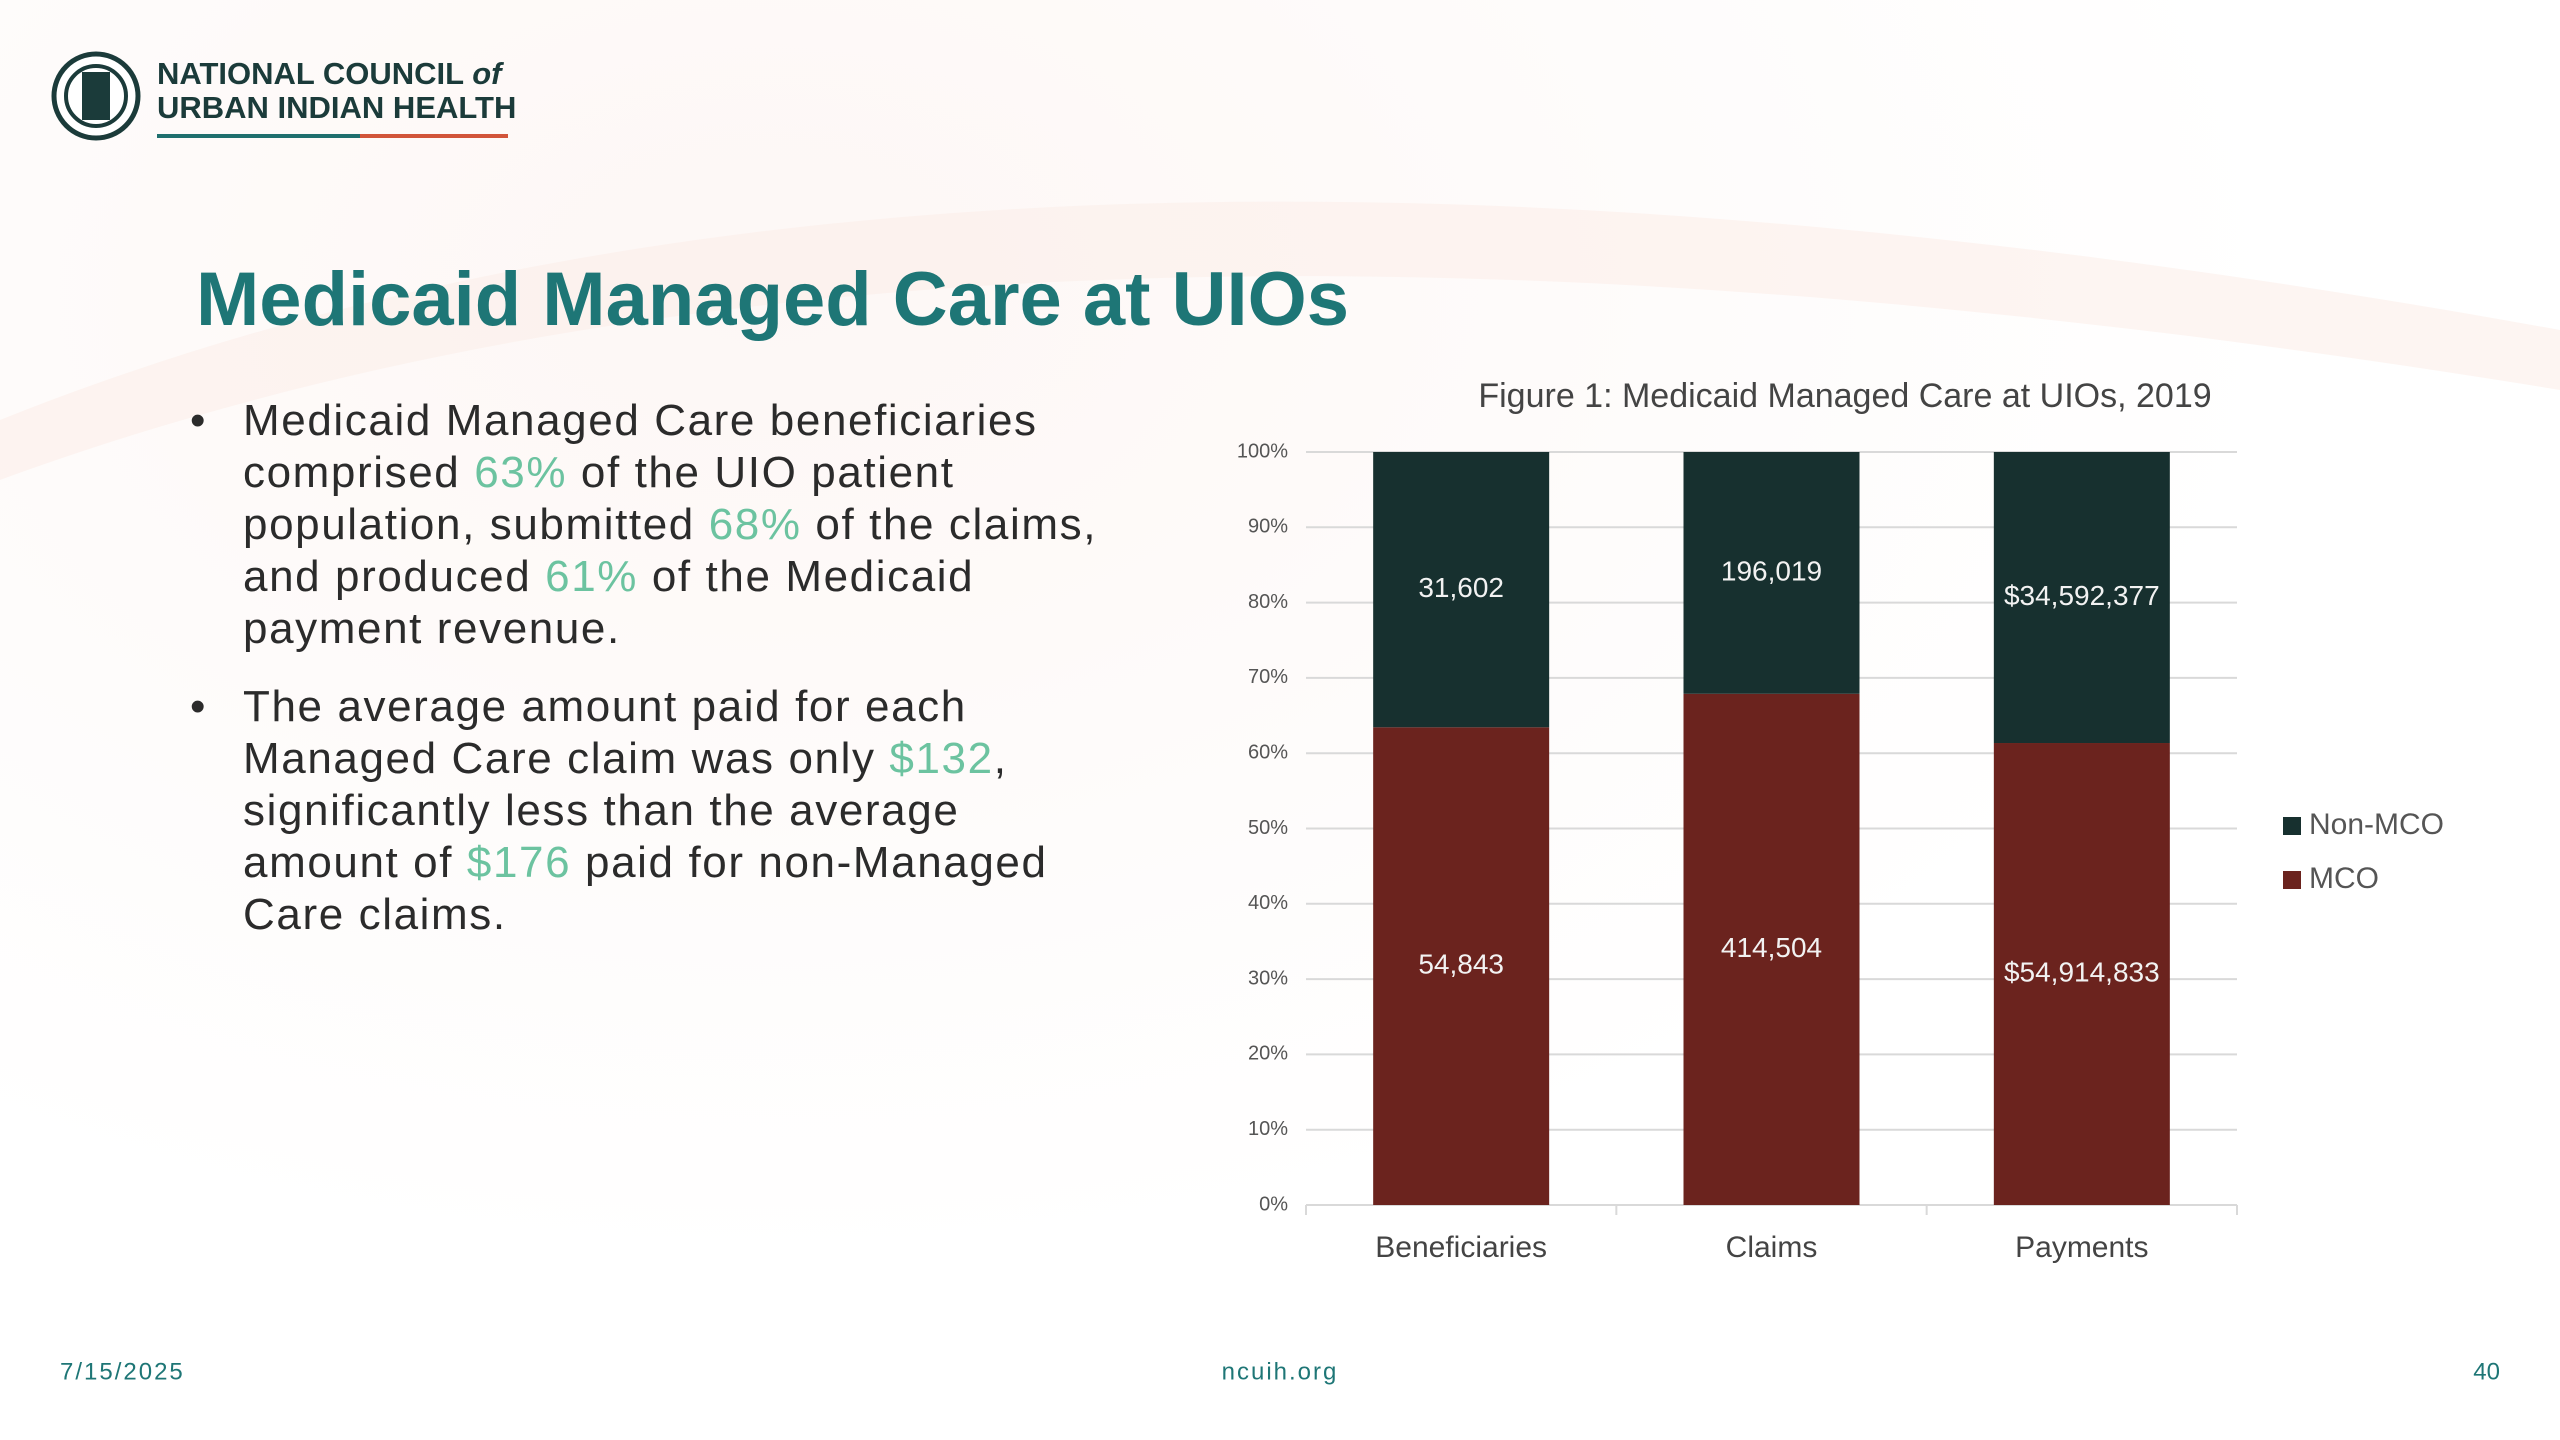 The width and height of the screenshot is (2560, 1440). What do you see at coordinates (519, 862) in the screenshot?
I see `bullet-text: $176` at bounding box center [519, 862].